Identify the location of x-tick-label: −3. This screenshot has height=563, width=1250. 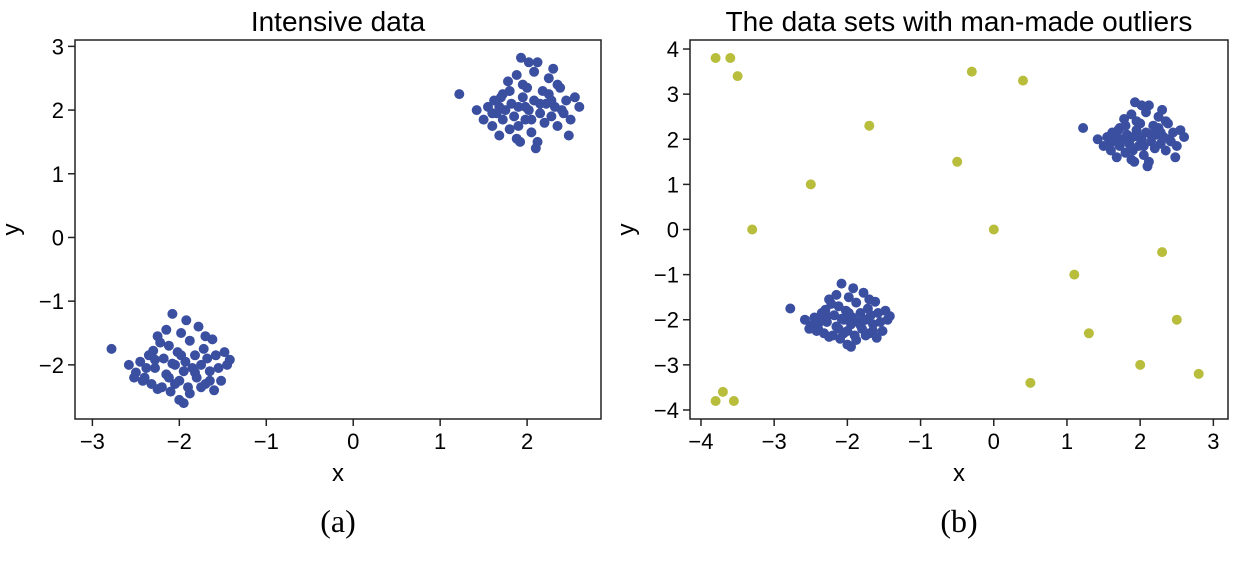
(774, 441).